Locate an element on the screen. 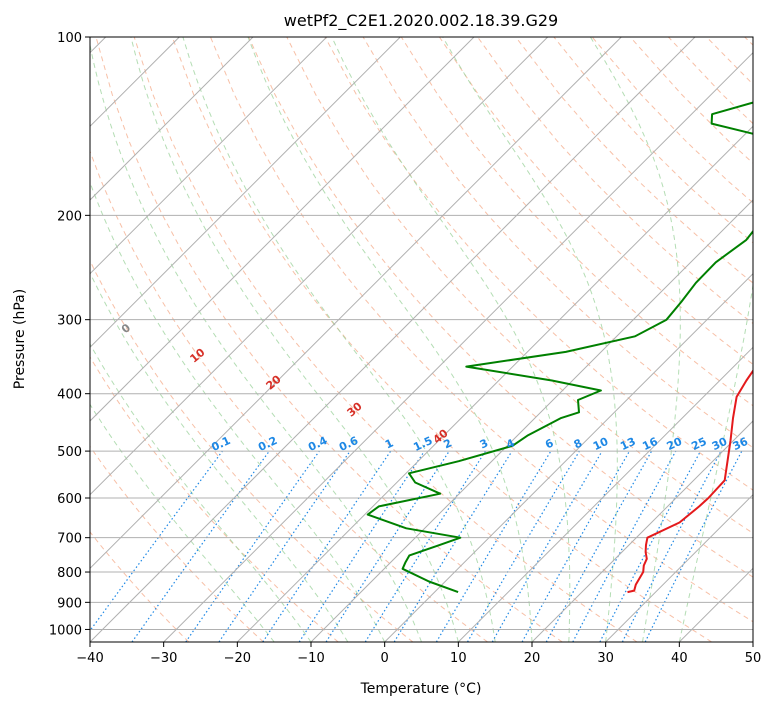 This screenshot has height=708, width=775. y-tick-label: 100 is located at coordinates (69, 38).